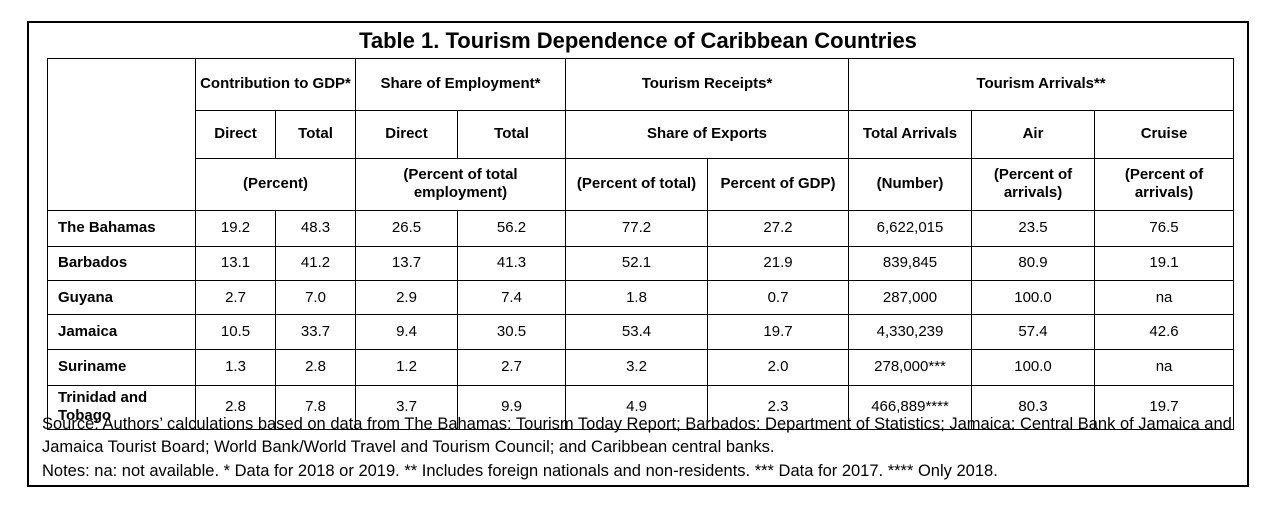 This screenshot has width=1280, height=510. I want to click on country-name: Barbados, so click(121, 263).